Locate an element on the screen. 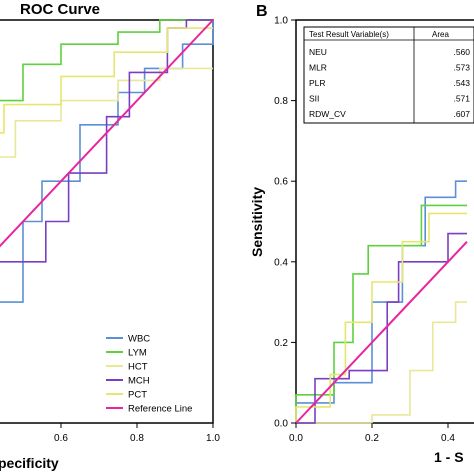  y-tick-label-right: 0.2 is located at coordinates (281, 343).